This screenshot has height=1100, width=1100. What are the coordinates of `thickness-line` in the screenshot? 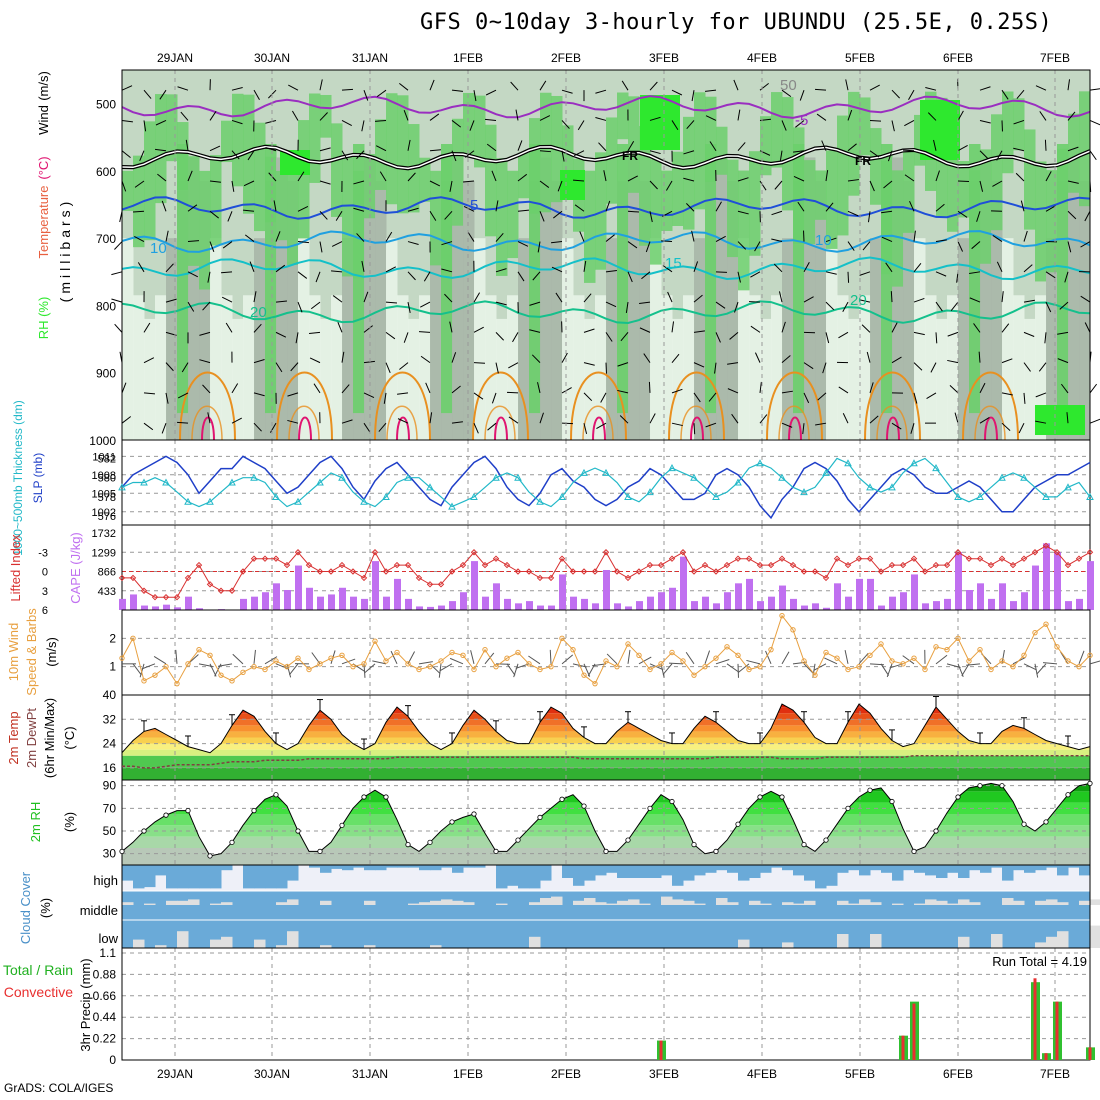 It's located at (606, 482).